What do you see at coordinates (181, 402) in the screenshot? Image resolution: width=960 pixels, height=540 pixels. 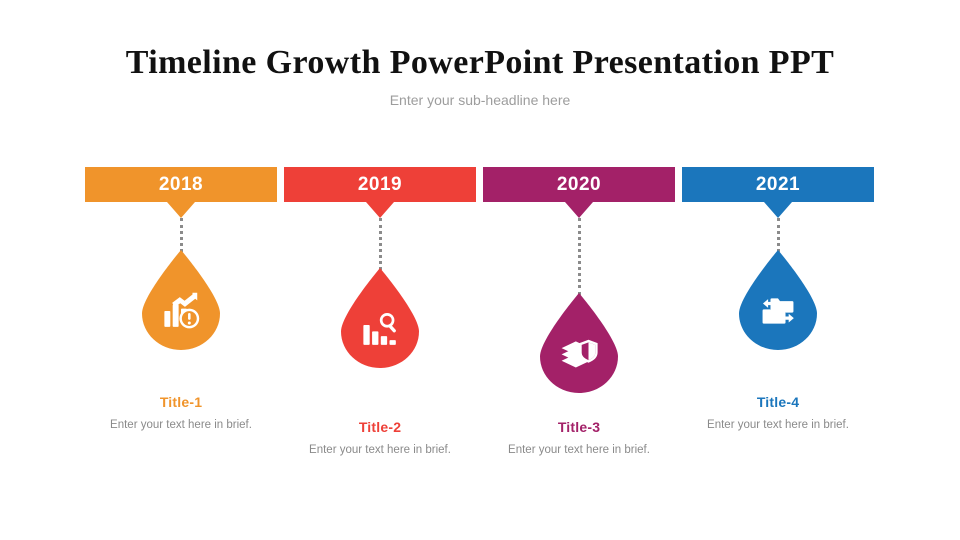 I see `caption-title: Title-1` at bounding box center [181, 402].